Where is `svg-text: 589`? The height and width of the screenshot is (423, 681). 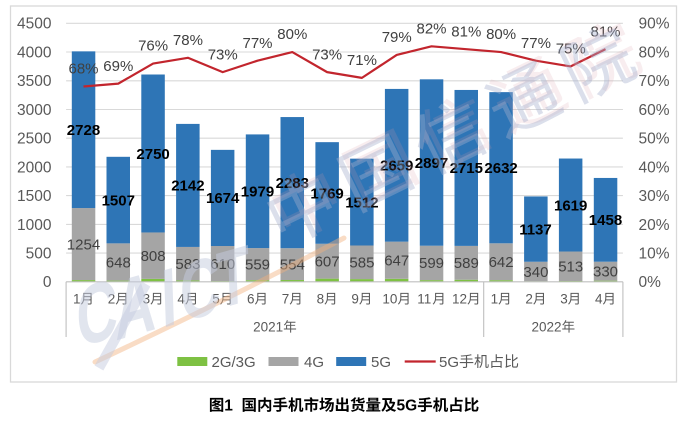 svg-text: 589 is located at coordinates (466, 263).